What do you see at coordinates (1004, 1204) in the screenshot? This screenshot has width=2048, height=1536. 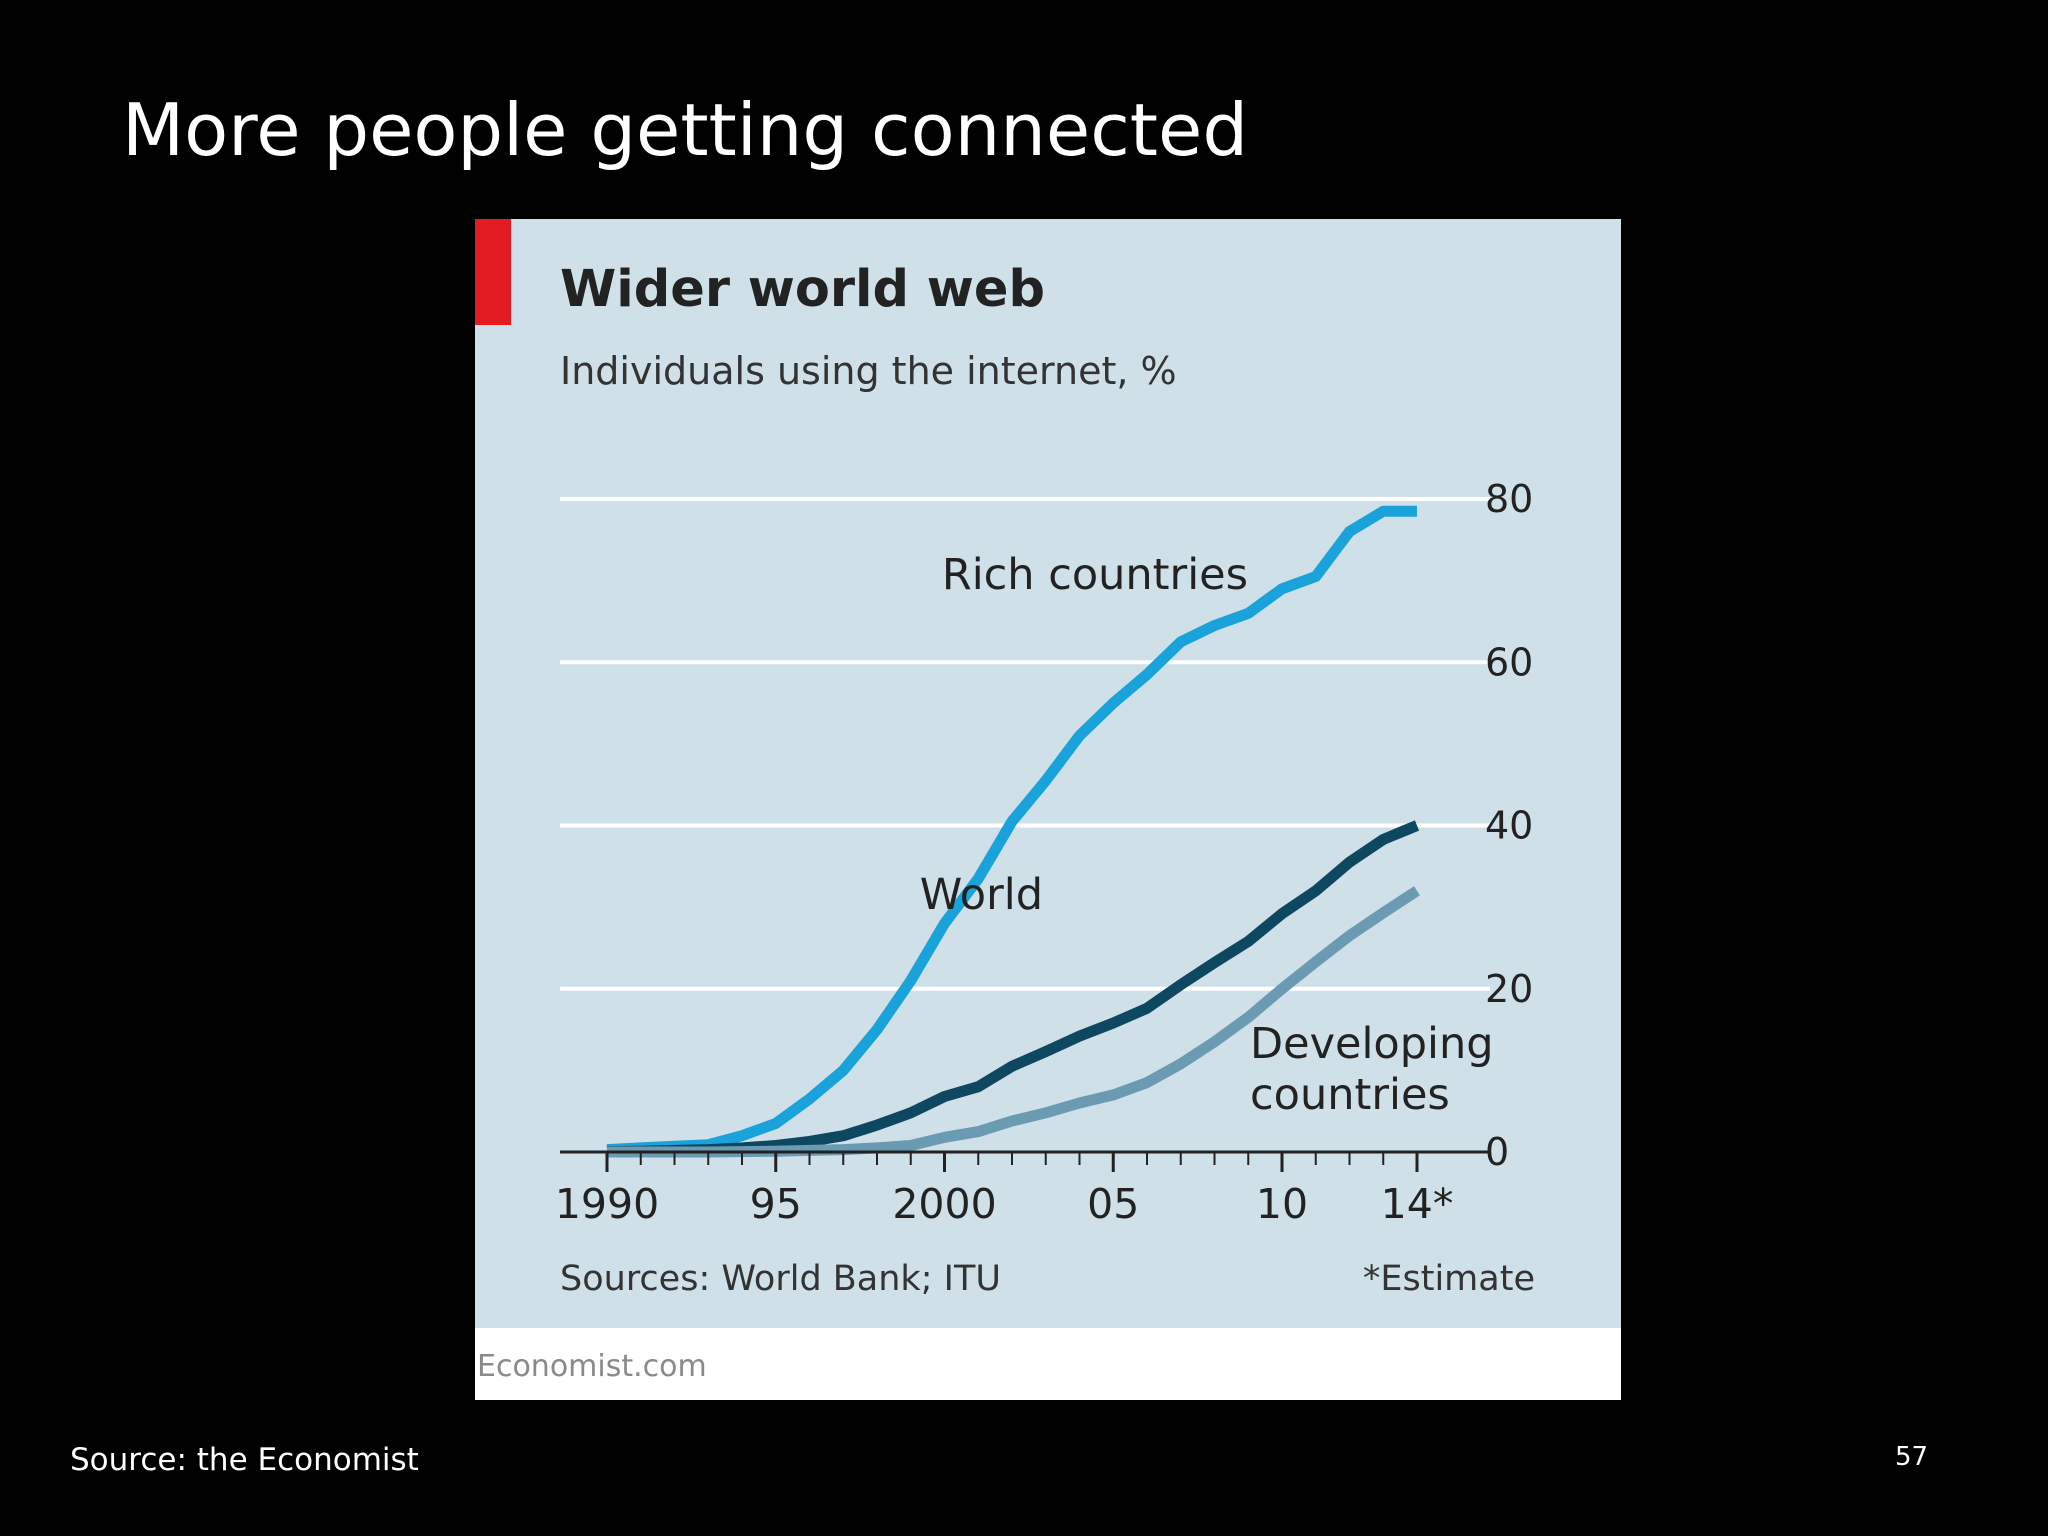 I see `x-axis-labels: 1990 95 2000 05 10 14*` at bounding box center [1004, 1204].